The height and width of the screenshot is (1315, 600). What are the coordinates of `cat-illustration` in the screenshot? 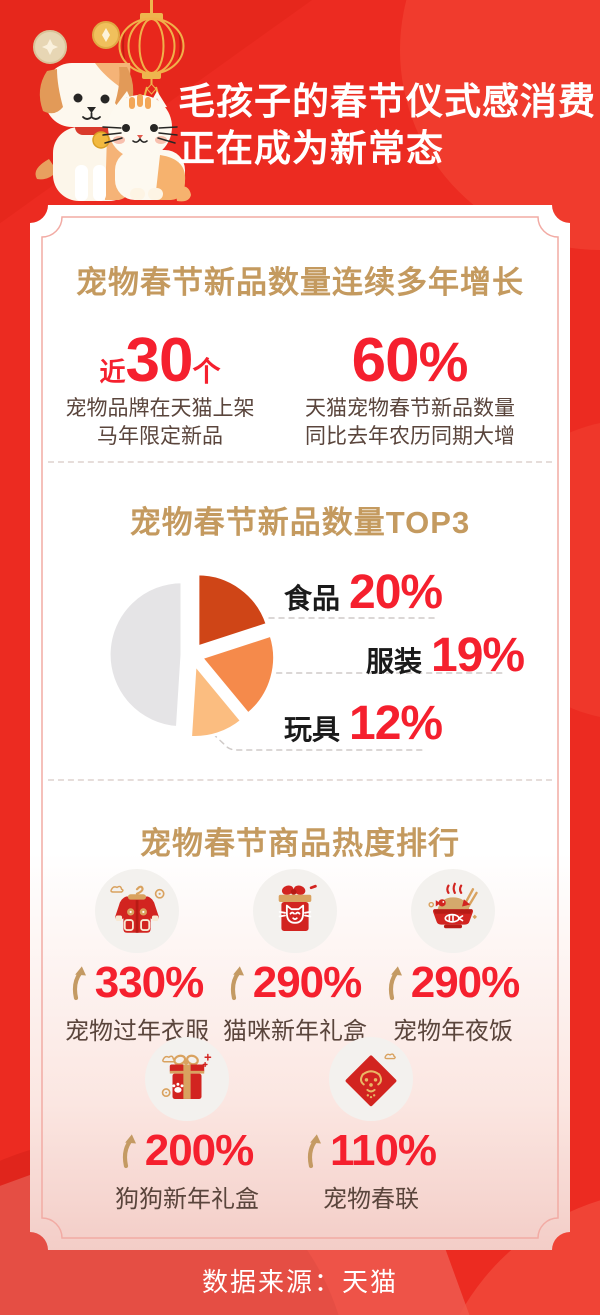 It's located at (146, 146).